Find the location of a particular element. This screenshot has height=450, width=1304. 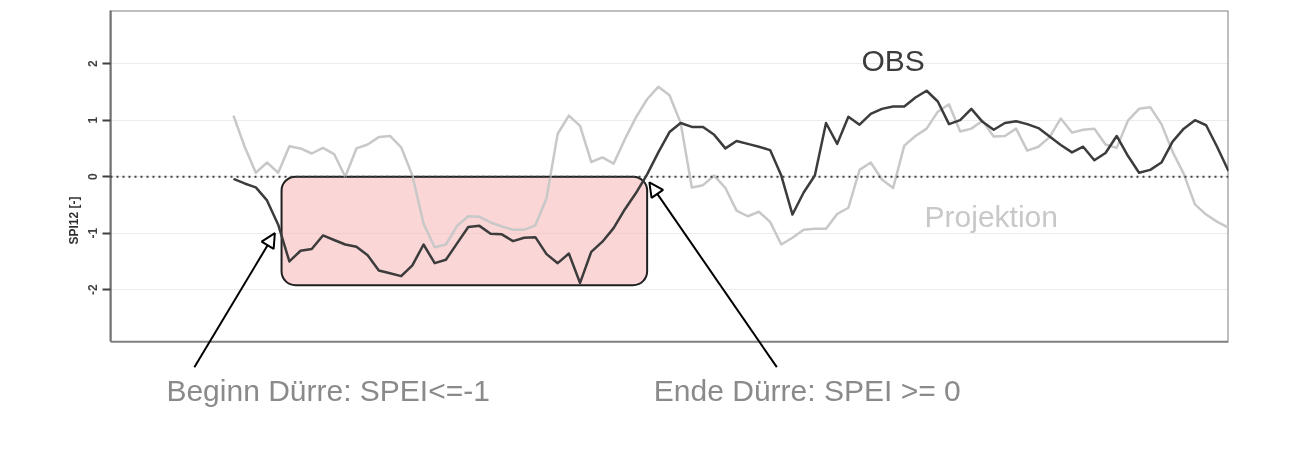

series-label: OBS is located at coordinates (893, 60).